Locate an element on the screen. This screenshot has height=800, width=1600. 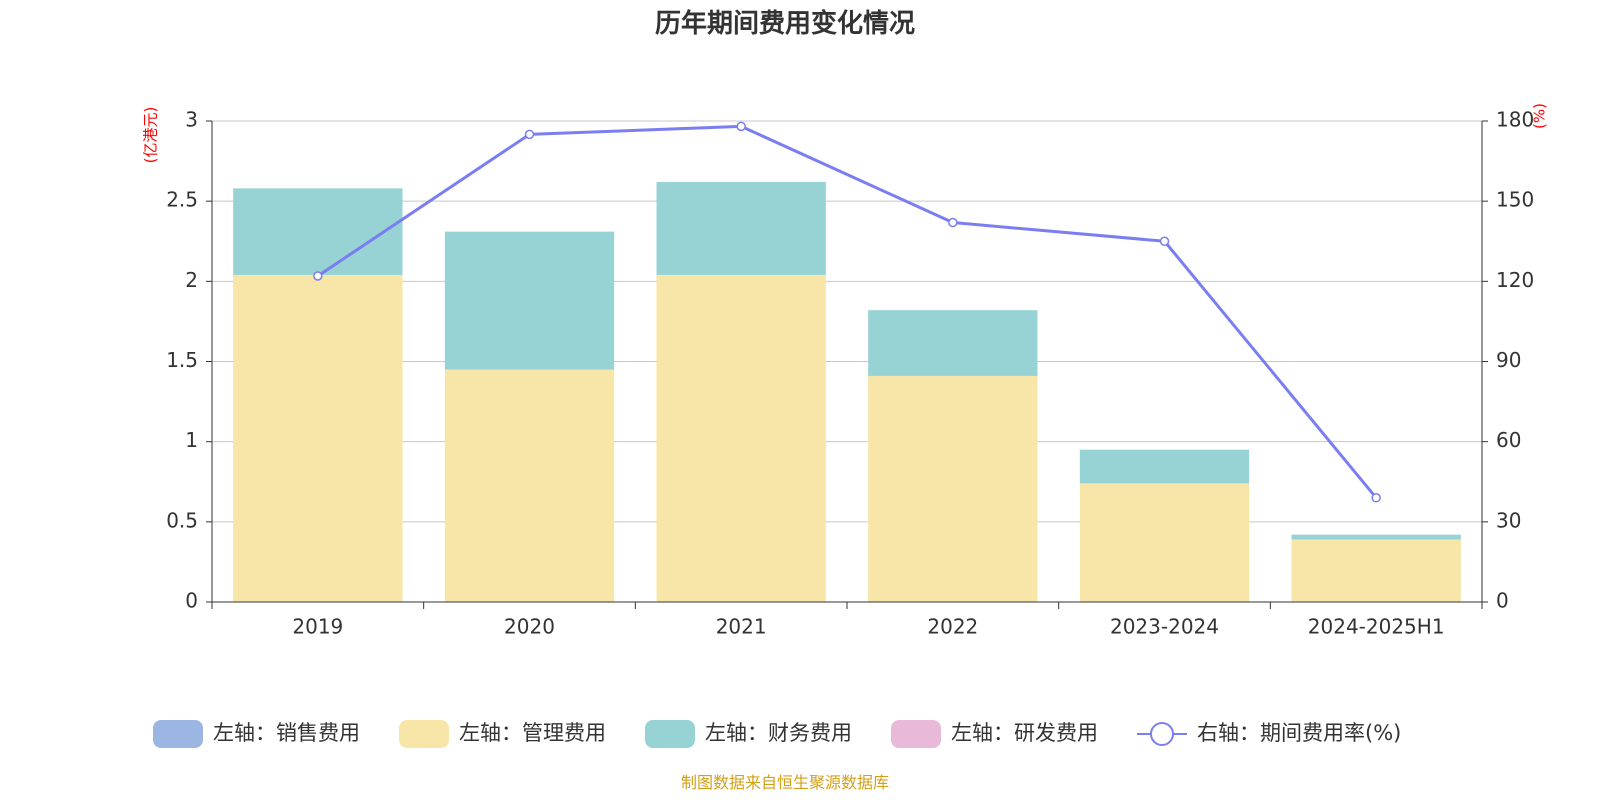
left-axis-tick-label: 1.5 is located at coordinates (182, 360).